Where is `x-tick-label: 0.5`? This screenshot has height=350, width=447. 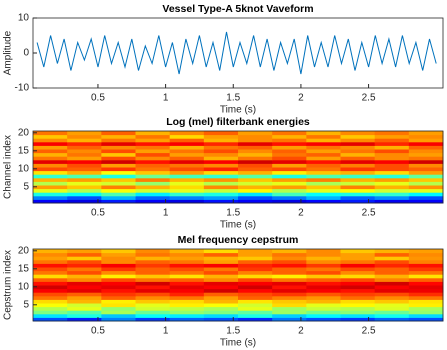 x-tick-label: 0.5 is located at coordinates (98, 331).